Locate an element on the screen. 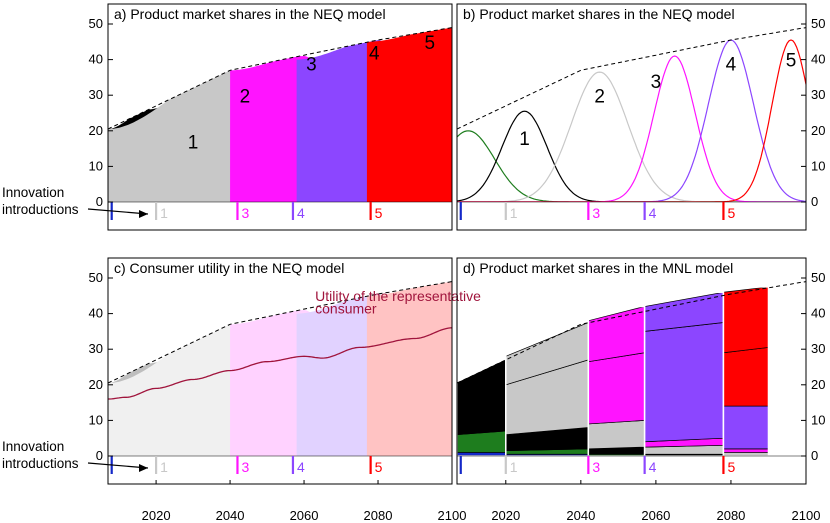  product-label-4: 4 is located at coordinates (374, 54).